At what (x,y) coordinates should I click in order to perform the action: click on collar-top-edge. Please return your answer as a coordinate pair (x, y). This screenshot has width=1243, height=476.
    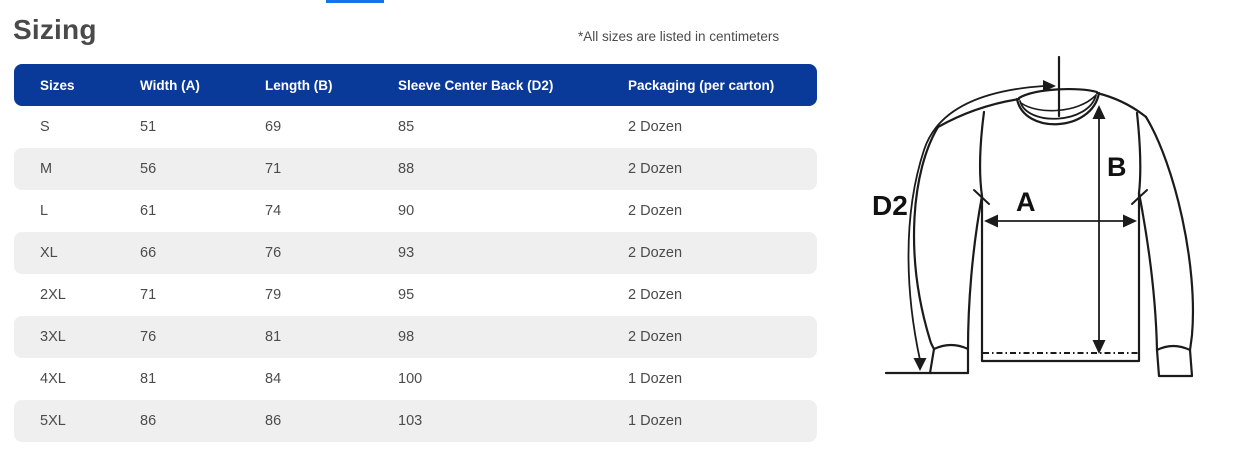
    Looking at the image, I should click on (1058, 93).